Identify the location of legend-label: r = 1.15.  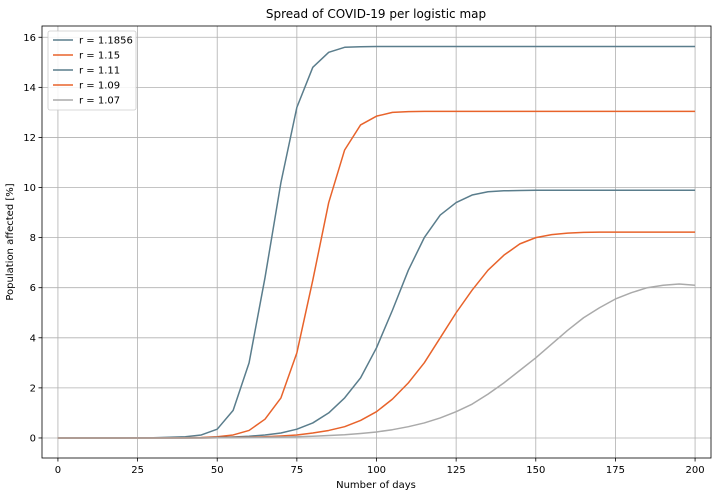
(99, 56).